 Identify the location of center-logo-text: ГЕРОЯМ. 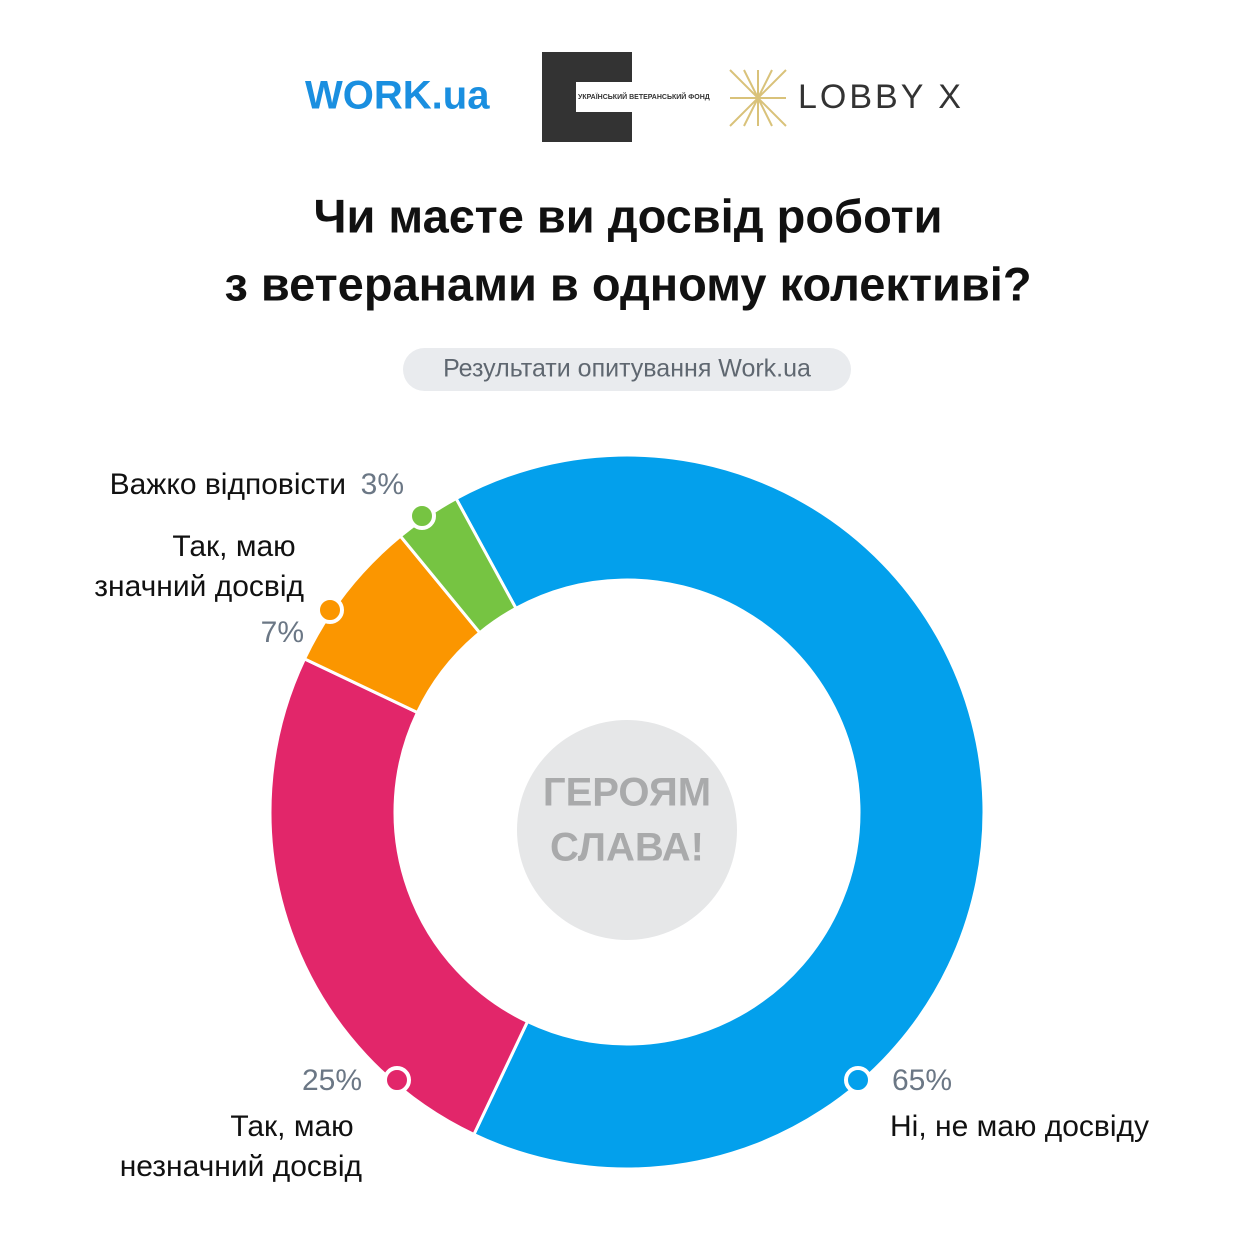
(627, 793).